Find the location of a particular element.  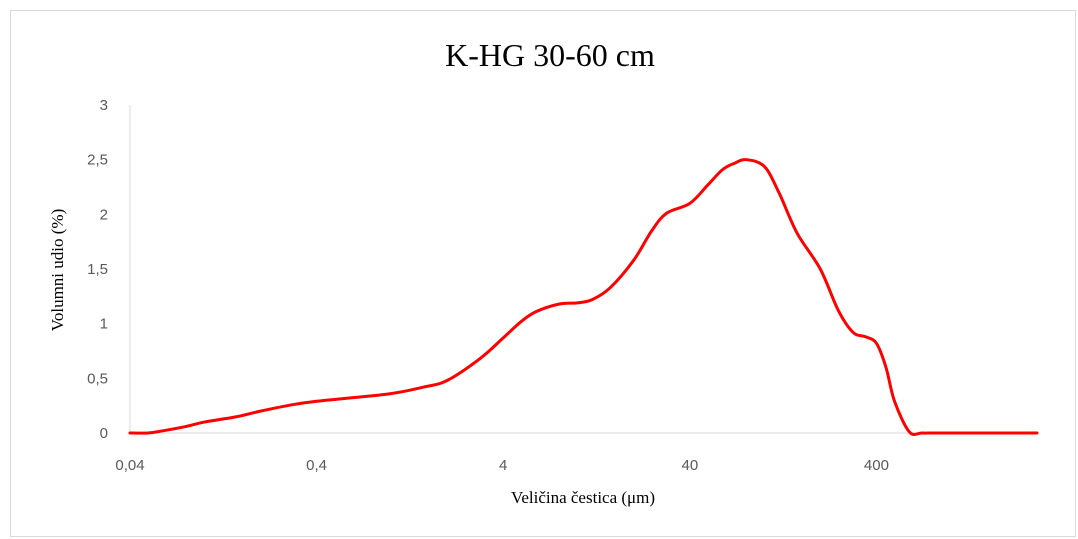

y-tick-labels: 0 0,5 1 1,5 2 2,5 3 is located at coordinates (97, 269).